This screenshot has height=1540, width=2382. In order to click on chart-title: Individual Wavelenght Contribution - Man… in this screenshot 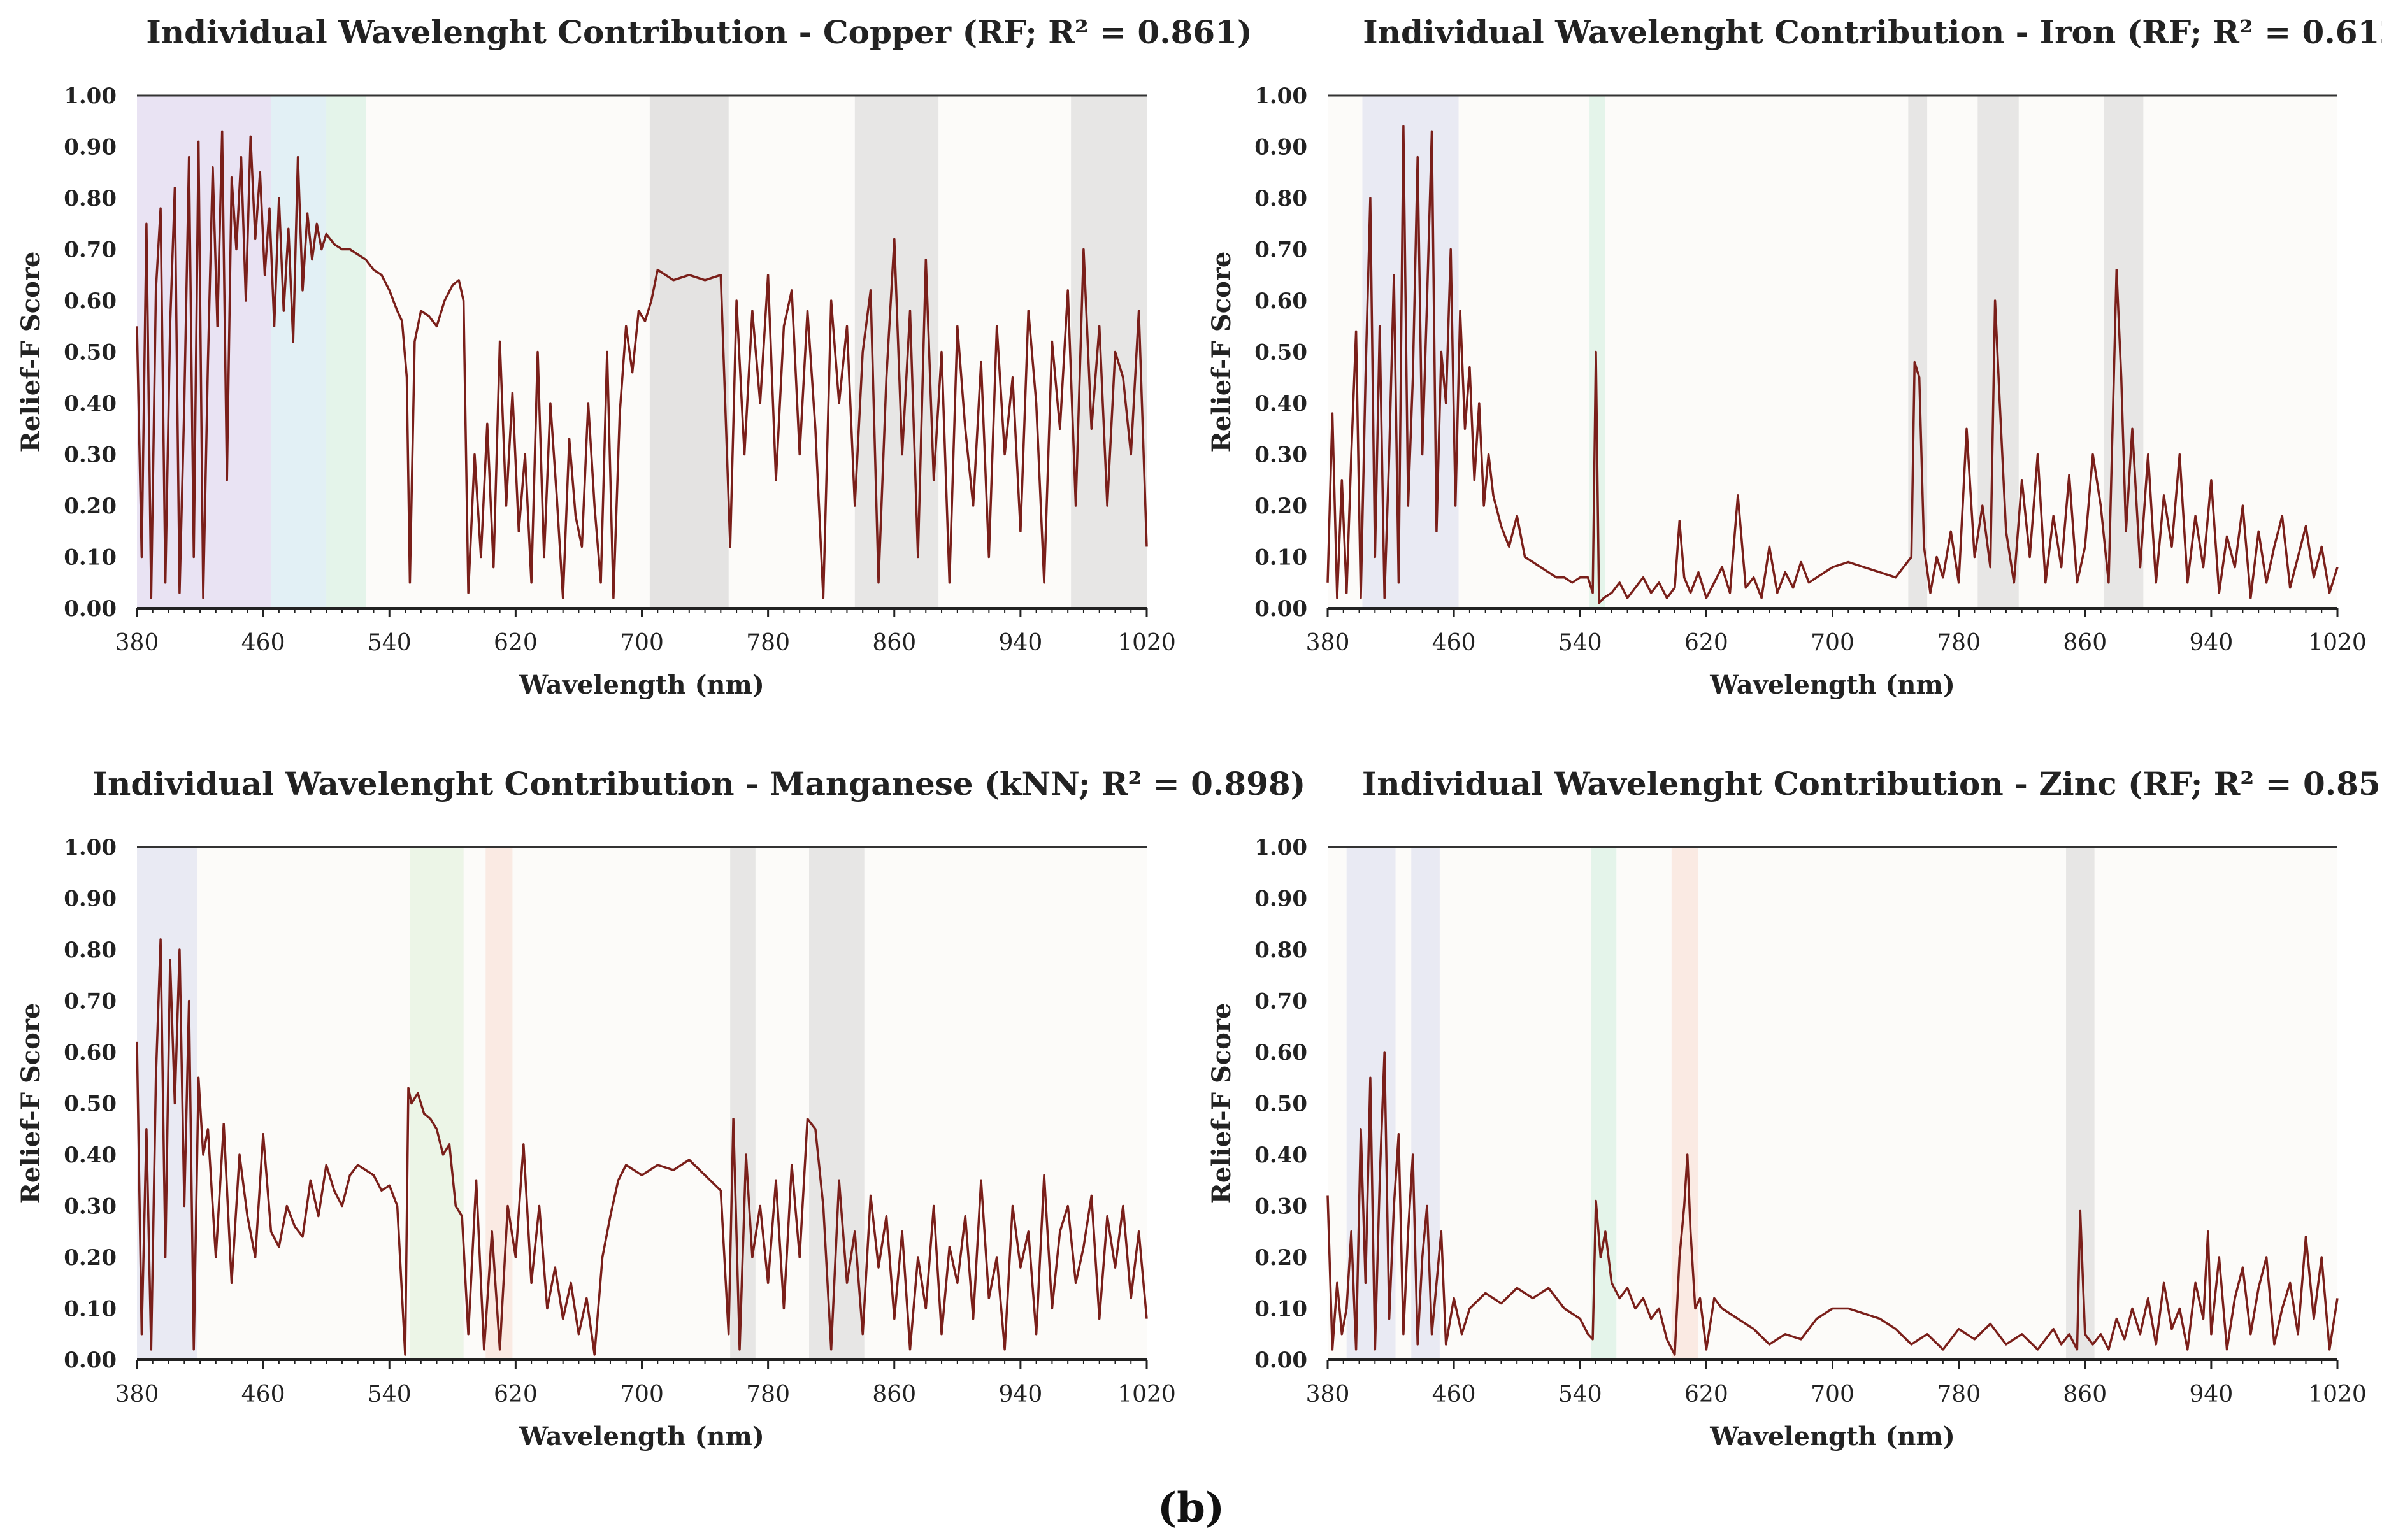, I will do `click(699, 783)`.